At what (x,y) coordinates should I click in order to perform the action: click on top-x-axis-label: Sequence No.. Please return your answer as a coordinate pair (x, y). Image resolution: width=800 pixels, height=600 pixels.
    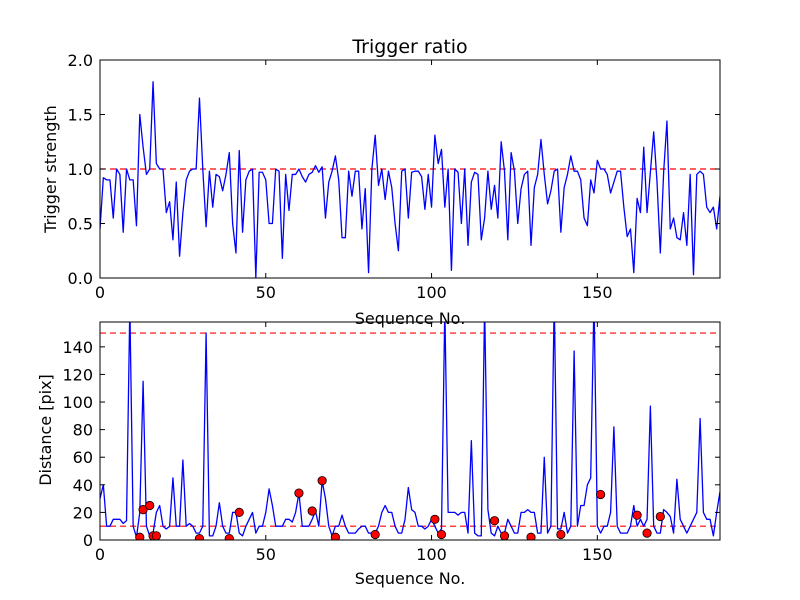
    Looking at the image, I should click on (410, 318).